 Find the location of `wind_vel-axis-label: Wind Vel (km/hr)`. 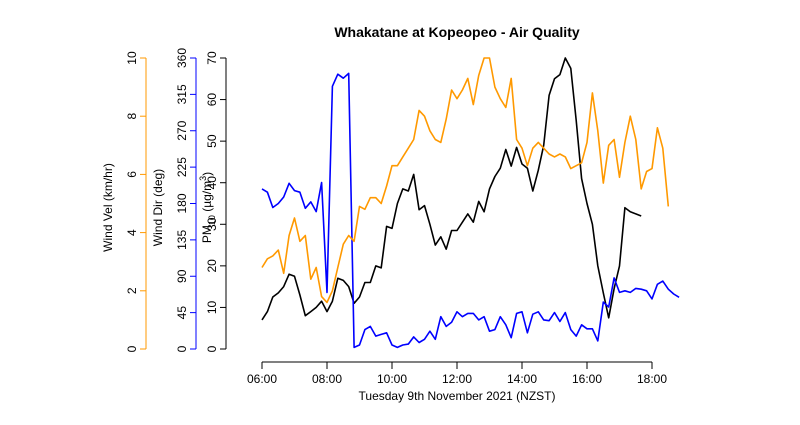

wind_vel-axis-label: Wind Vel (km/hr) is located at coordinates (108, 207).